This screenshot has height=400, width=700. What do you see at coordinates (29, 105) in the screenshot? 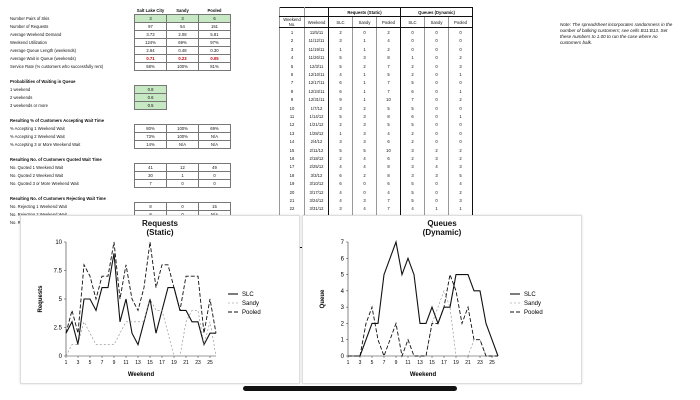
I see `row-label: 3 weekends or more` at bounding box center [29, 105].